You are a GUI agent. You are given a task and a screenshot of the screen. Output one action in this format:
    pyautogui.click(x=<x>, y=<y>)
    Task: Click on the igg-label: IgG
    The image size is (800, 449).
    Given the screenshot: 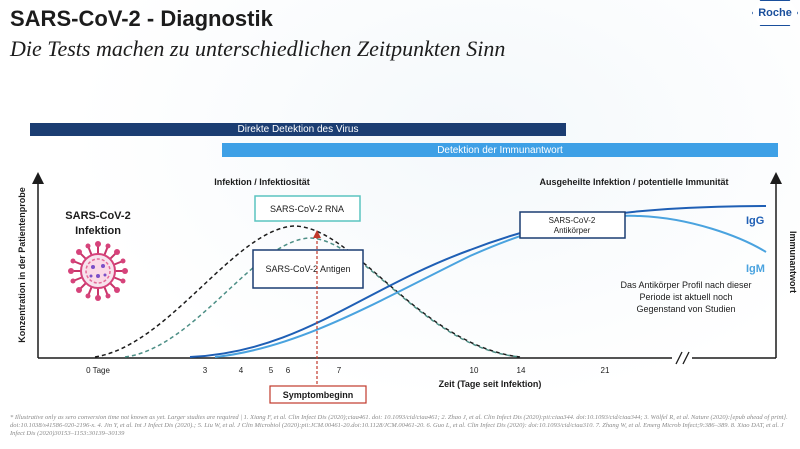 What is the action you would take?
    pyautogui.click(x=755, y=221)
    